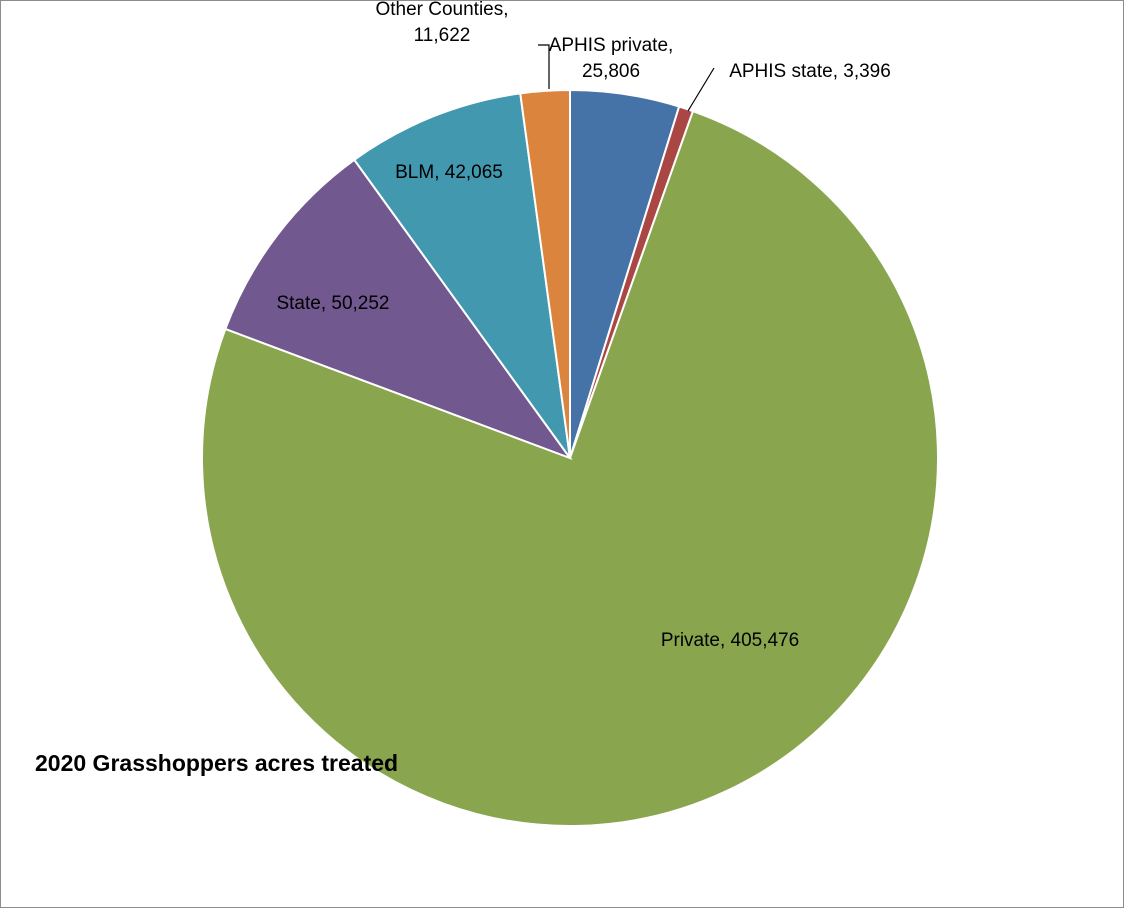 The image size is (1124, 908). I want to click on leader-line-aphis-private, so click(544, 66).